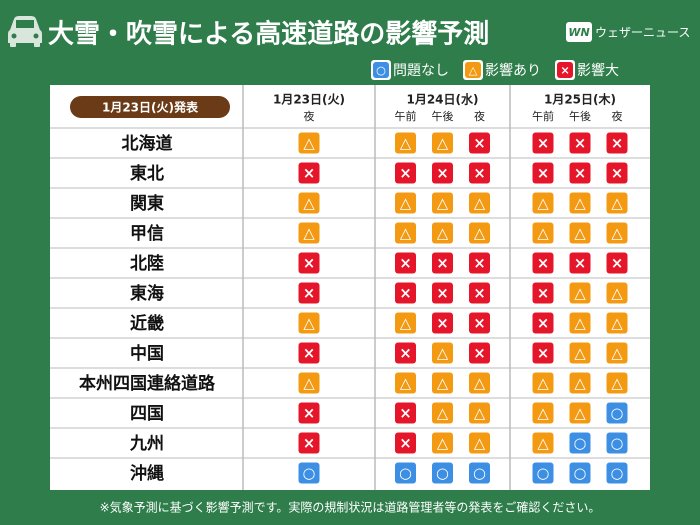  What do you see at coordinates (147, 263) in the screenshot?
I see `region-label: 北陸` at bounding box center [147, 263].